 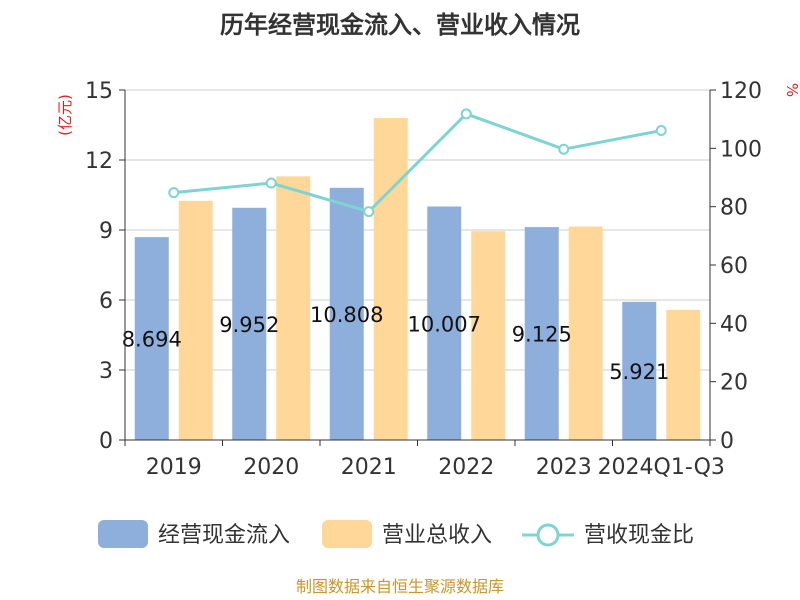 I want to click on chart-title: 历年经营现金流入、营业收入情况, so click(x=400, y=25).